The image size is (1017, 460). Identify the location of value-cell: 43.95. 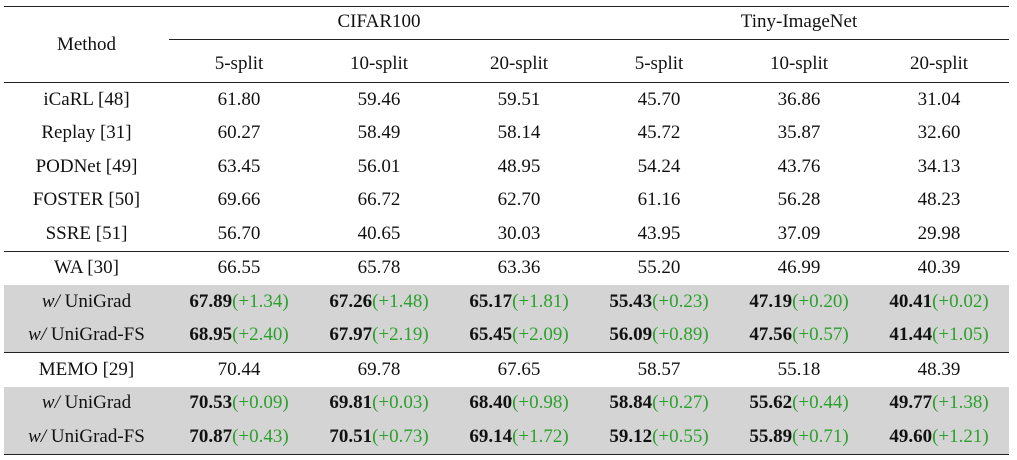
(659, 234).